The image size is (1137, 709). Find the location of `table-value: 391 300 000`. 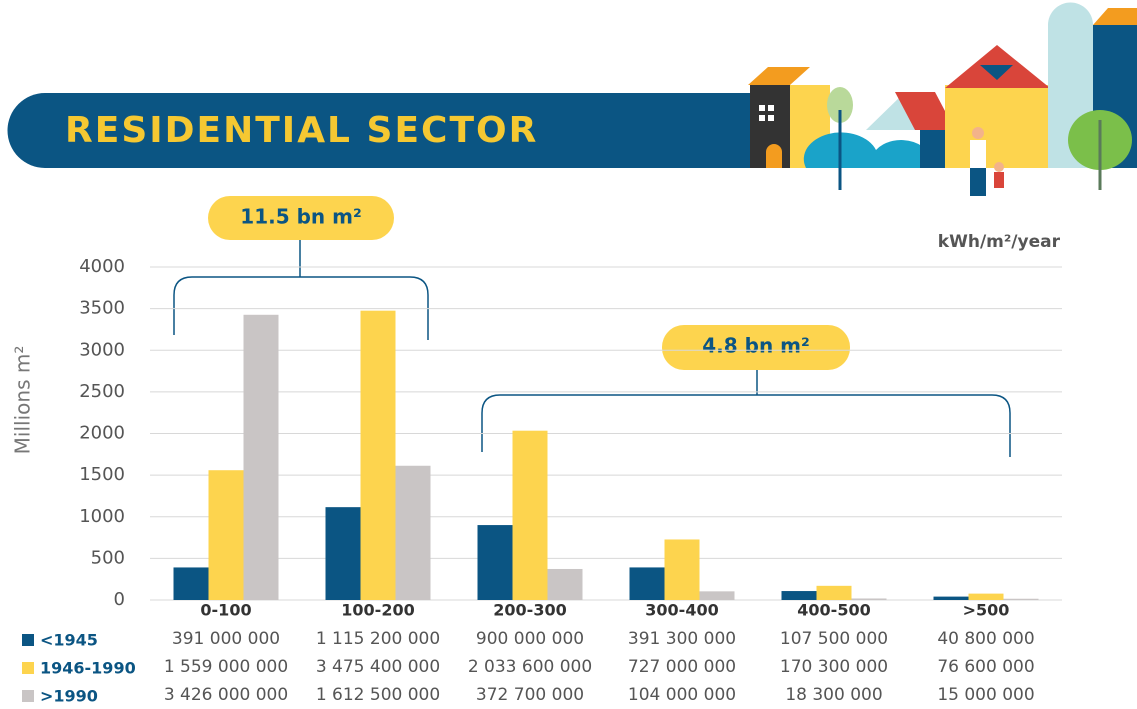

table-value: 391 300 000 is located at coordinates (682, 639).